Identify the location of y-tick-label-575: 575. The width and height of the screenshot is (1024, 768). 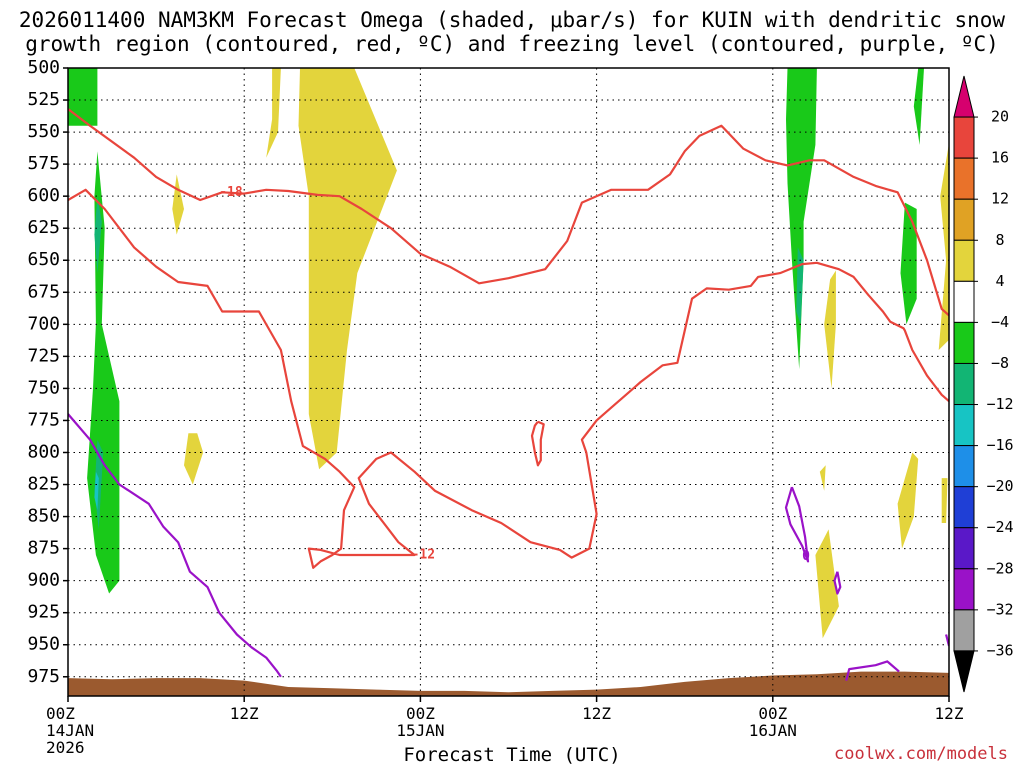
(43, 163).